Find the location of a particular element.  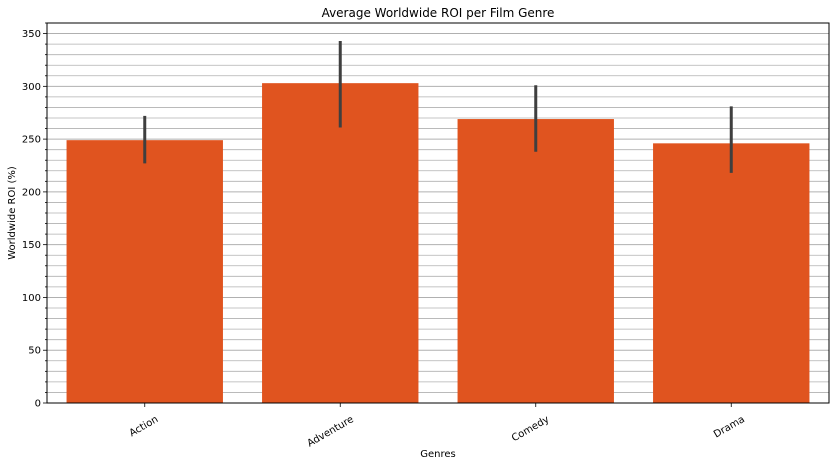

bar-drama is located at coordinates (731, 273).